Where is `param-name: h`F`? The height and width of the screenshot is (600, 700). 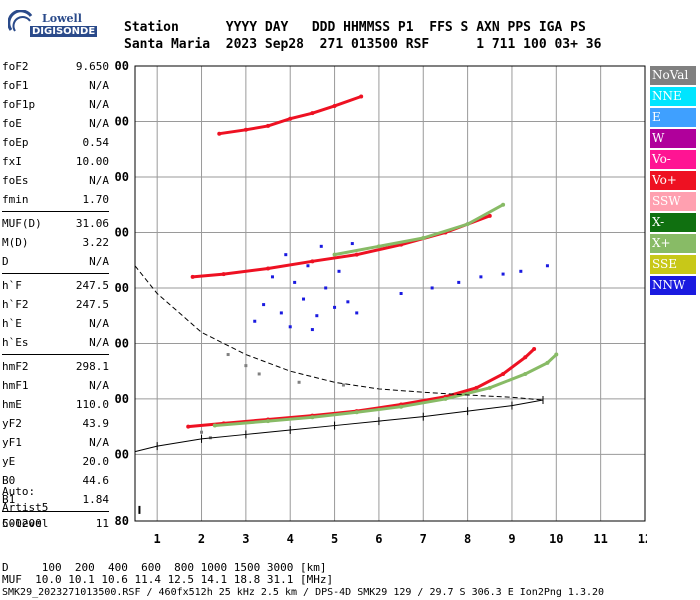
param-name: h`F is located at coordinates (12, 285).